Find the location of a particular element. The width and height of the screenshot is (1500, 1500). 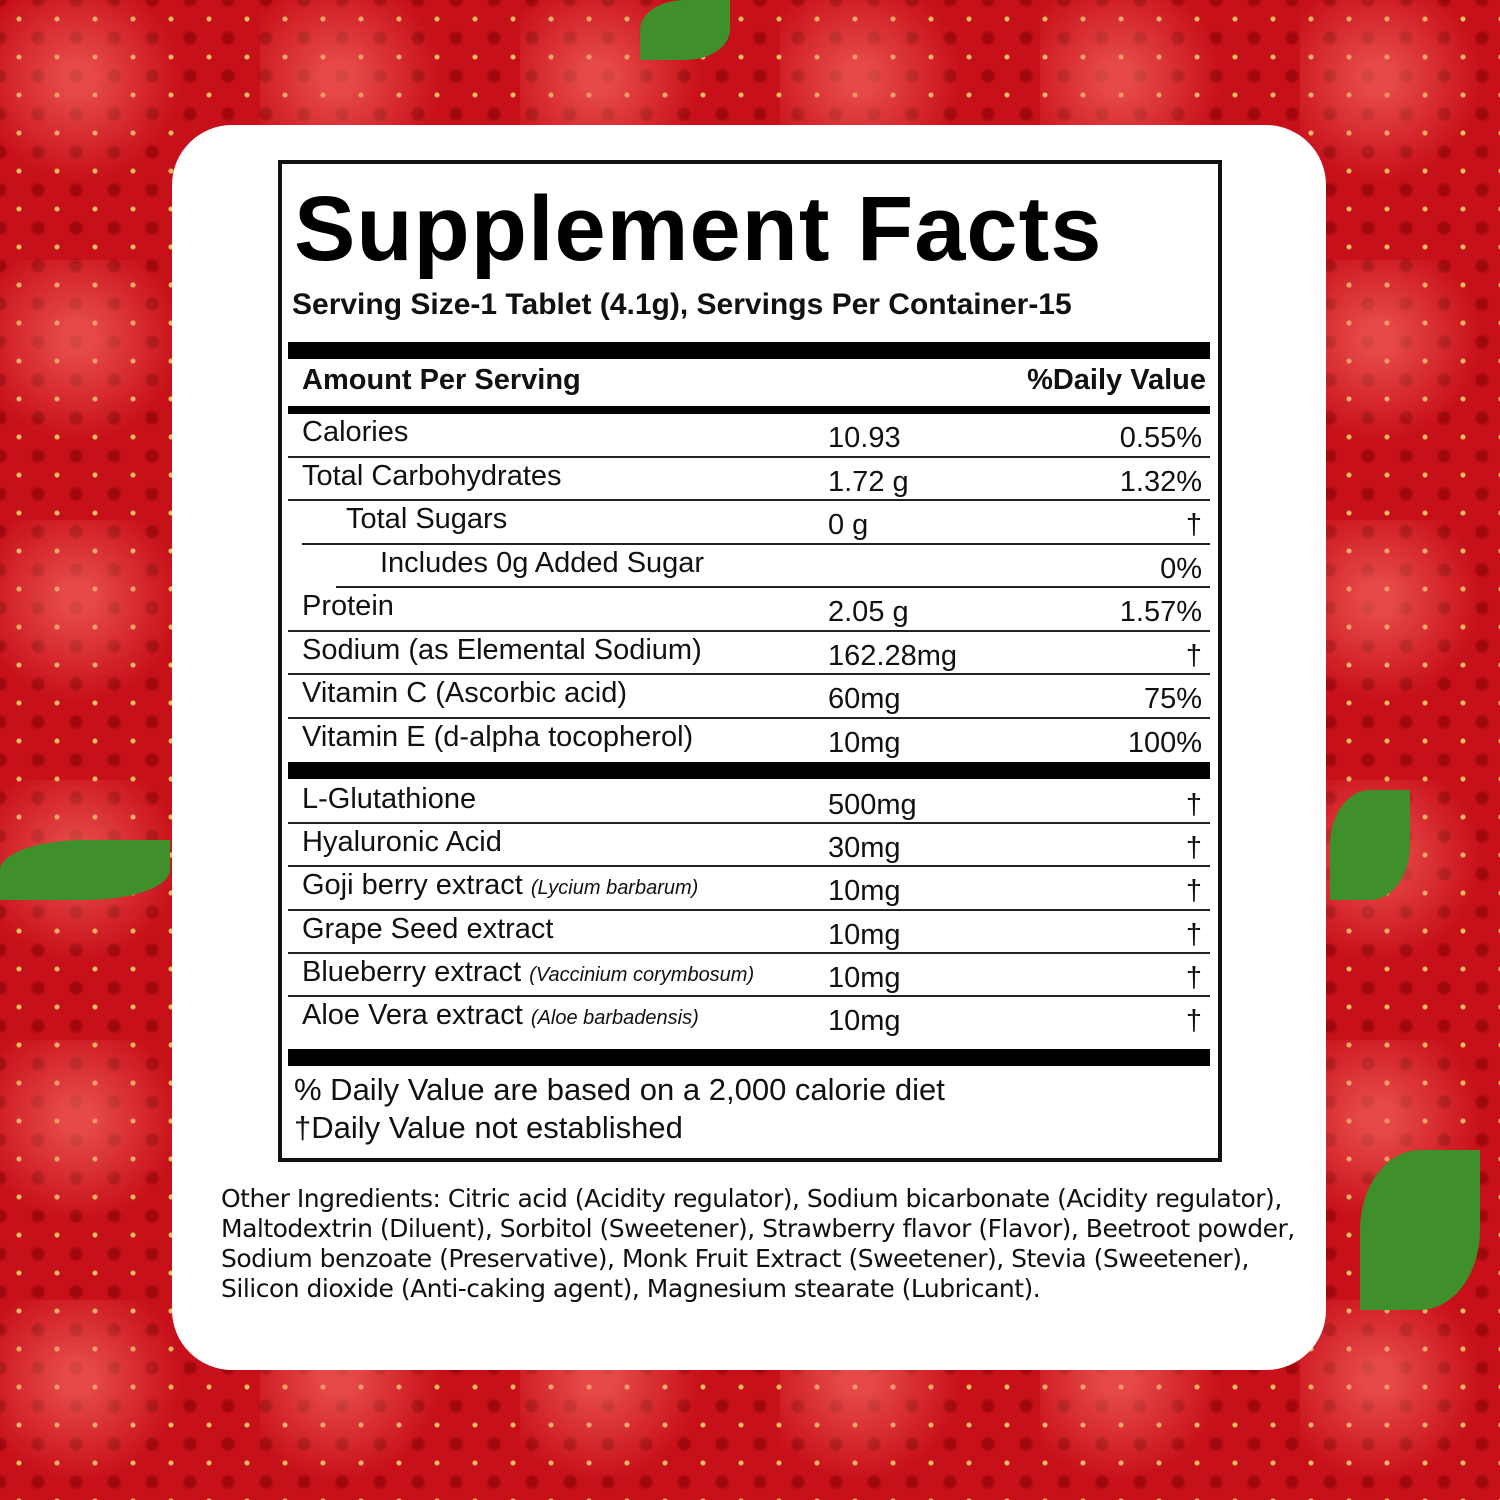

footnote-dagger: †Daily Value not established is located at coordinates (488, 1127).